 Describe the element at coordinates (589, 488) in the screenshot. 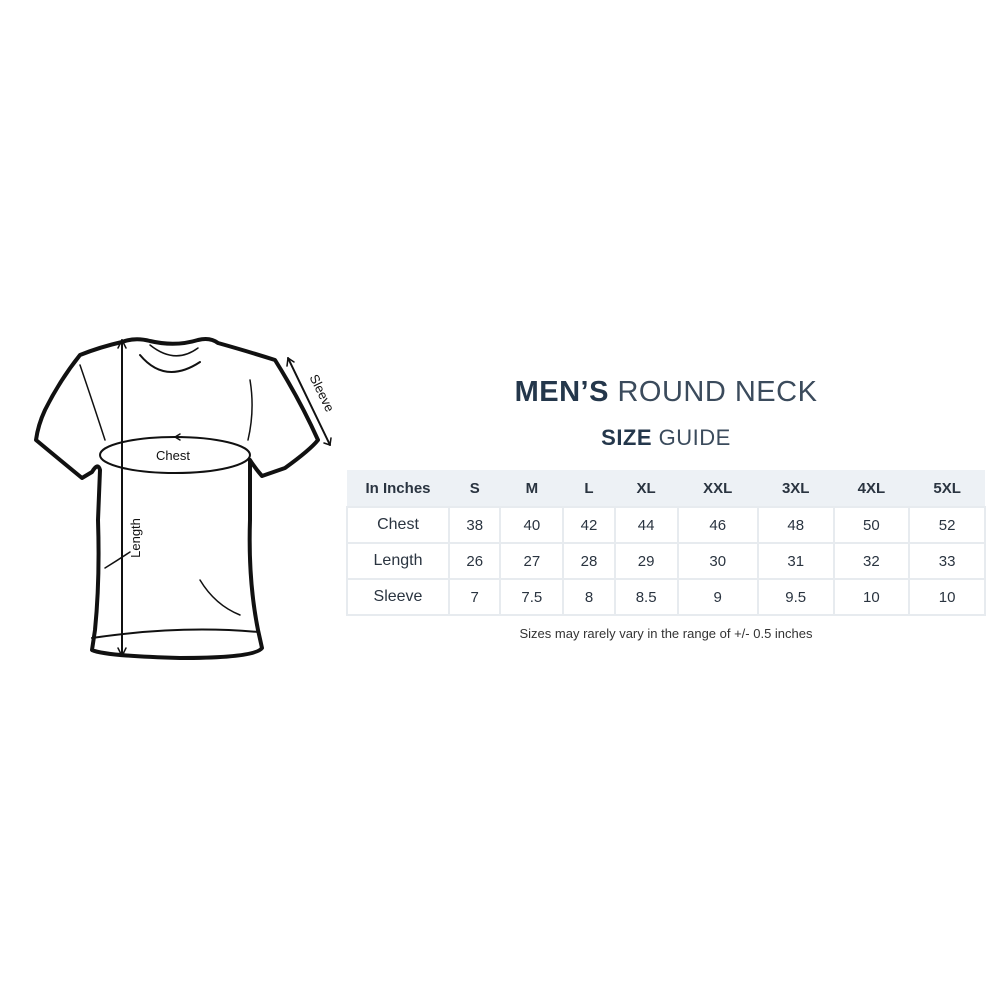

I see `column-header: L` at that location.